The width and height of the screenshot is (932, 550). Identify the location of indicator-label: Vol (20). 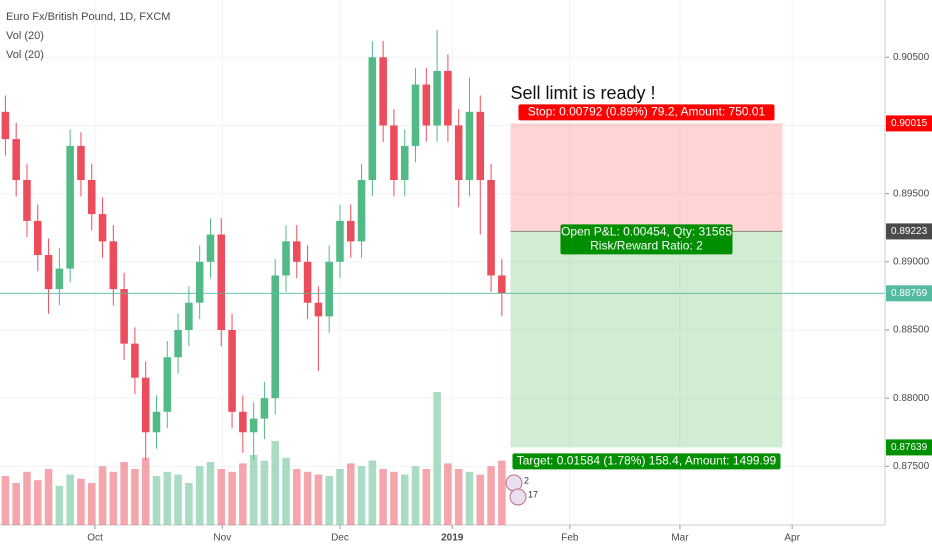
(25, 55).